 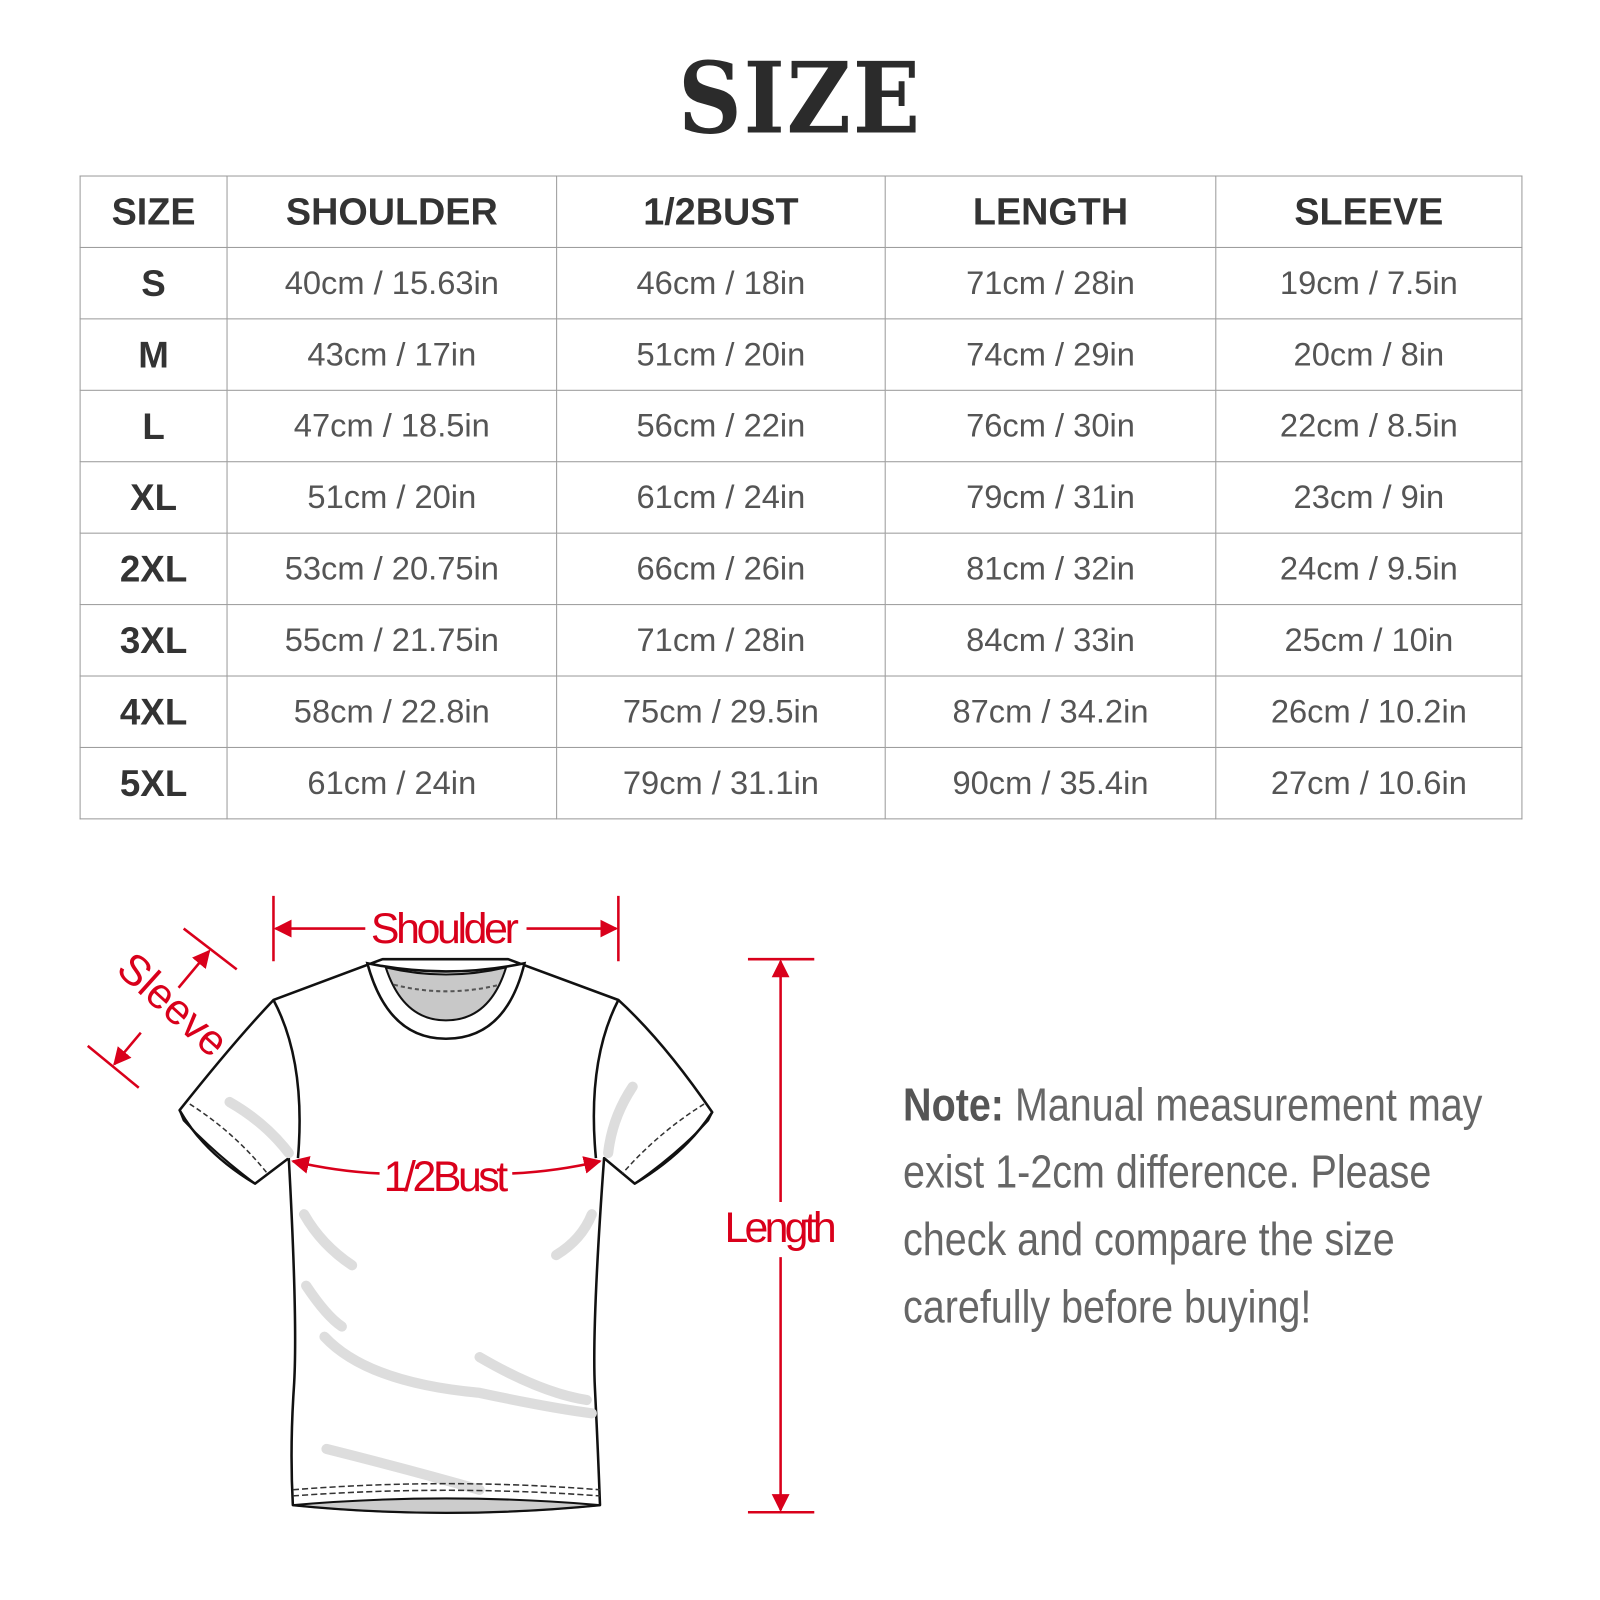 I want to click on shoulder-measure, so click(x=446, y=928).